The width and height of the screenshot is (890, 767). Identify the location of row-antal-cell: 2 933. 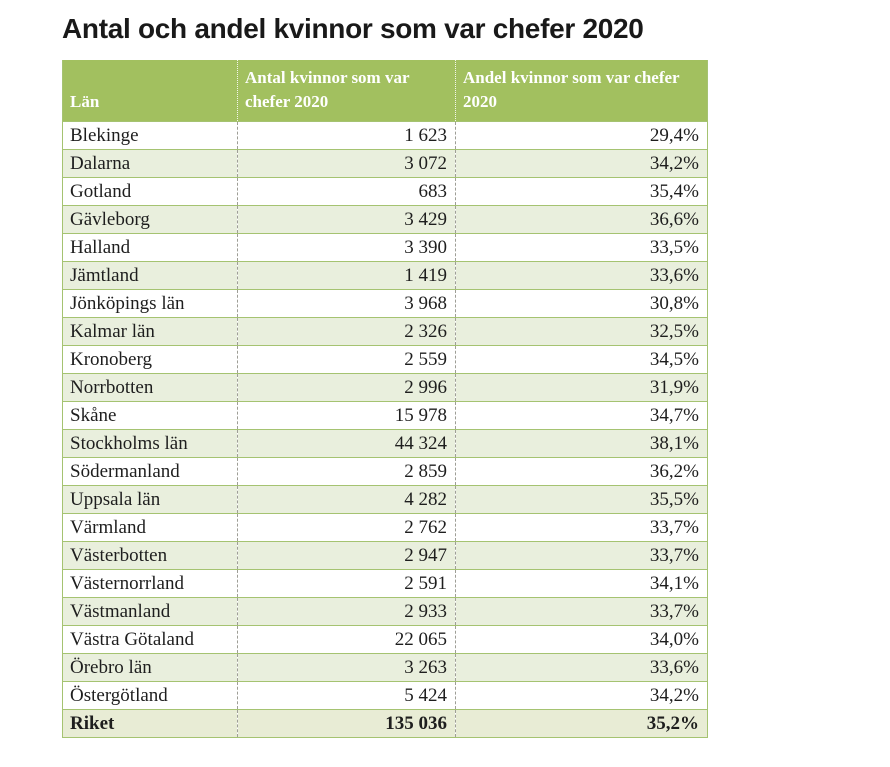
(346, 611).